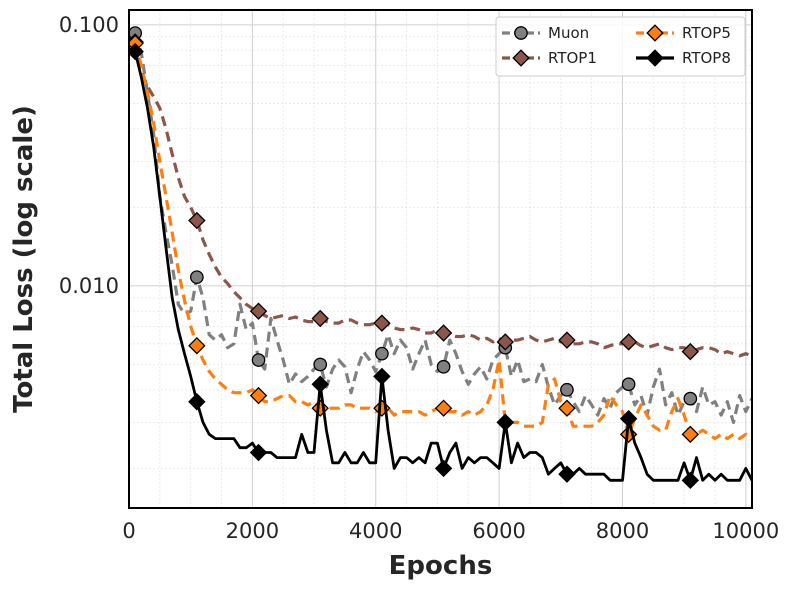 This screenshot has height=590, width=789. I want to click on y-tick-label: 0.010, so click(89, 286).